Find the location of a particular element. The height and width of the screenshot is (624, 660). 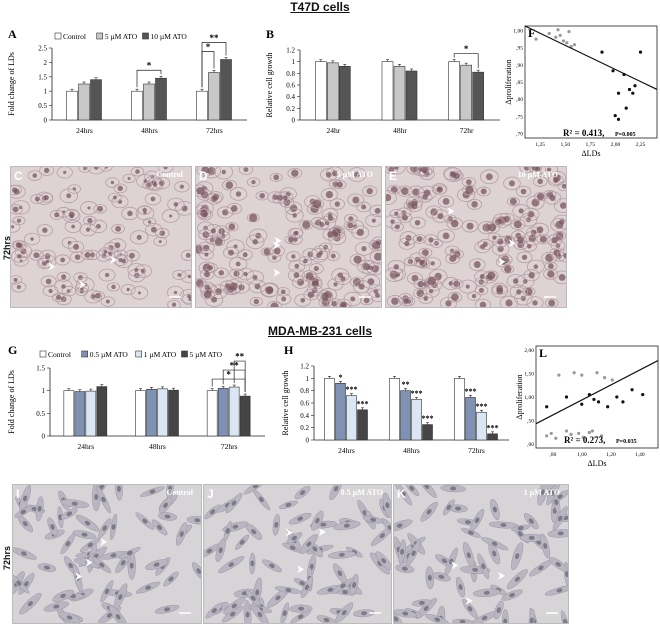

y-tick-label: 2,00 is located at coordinates (529, 351).